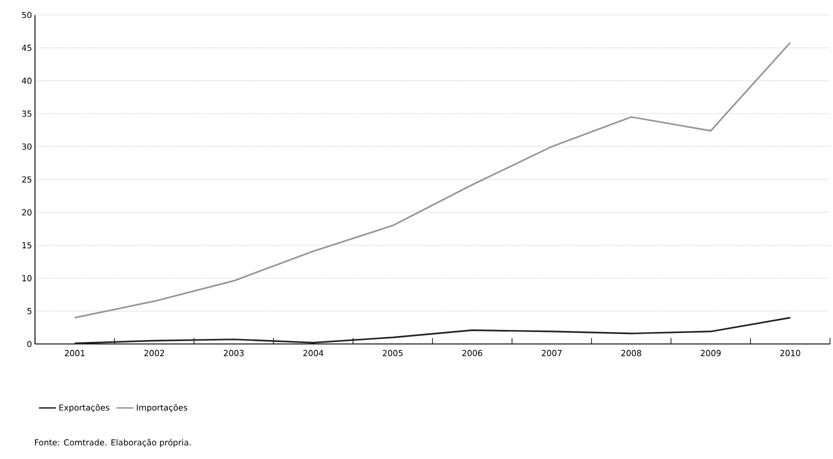 The height and width of the screenshot is (459, 833). What do you see at coordinates (27, 146) in the screenshot?
I see `y-tick-label: 30` at bounding box center [27, 146].